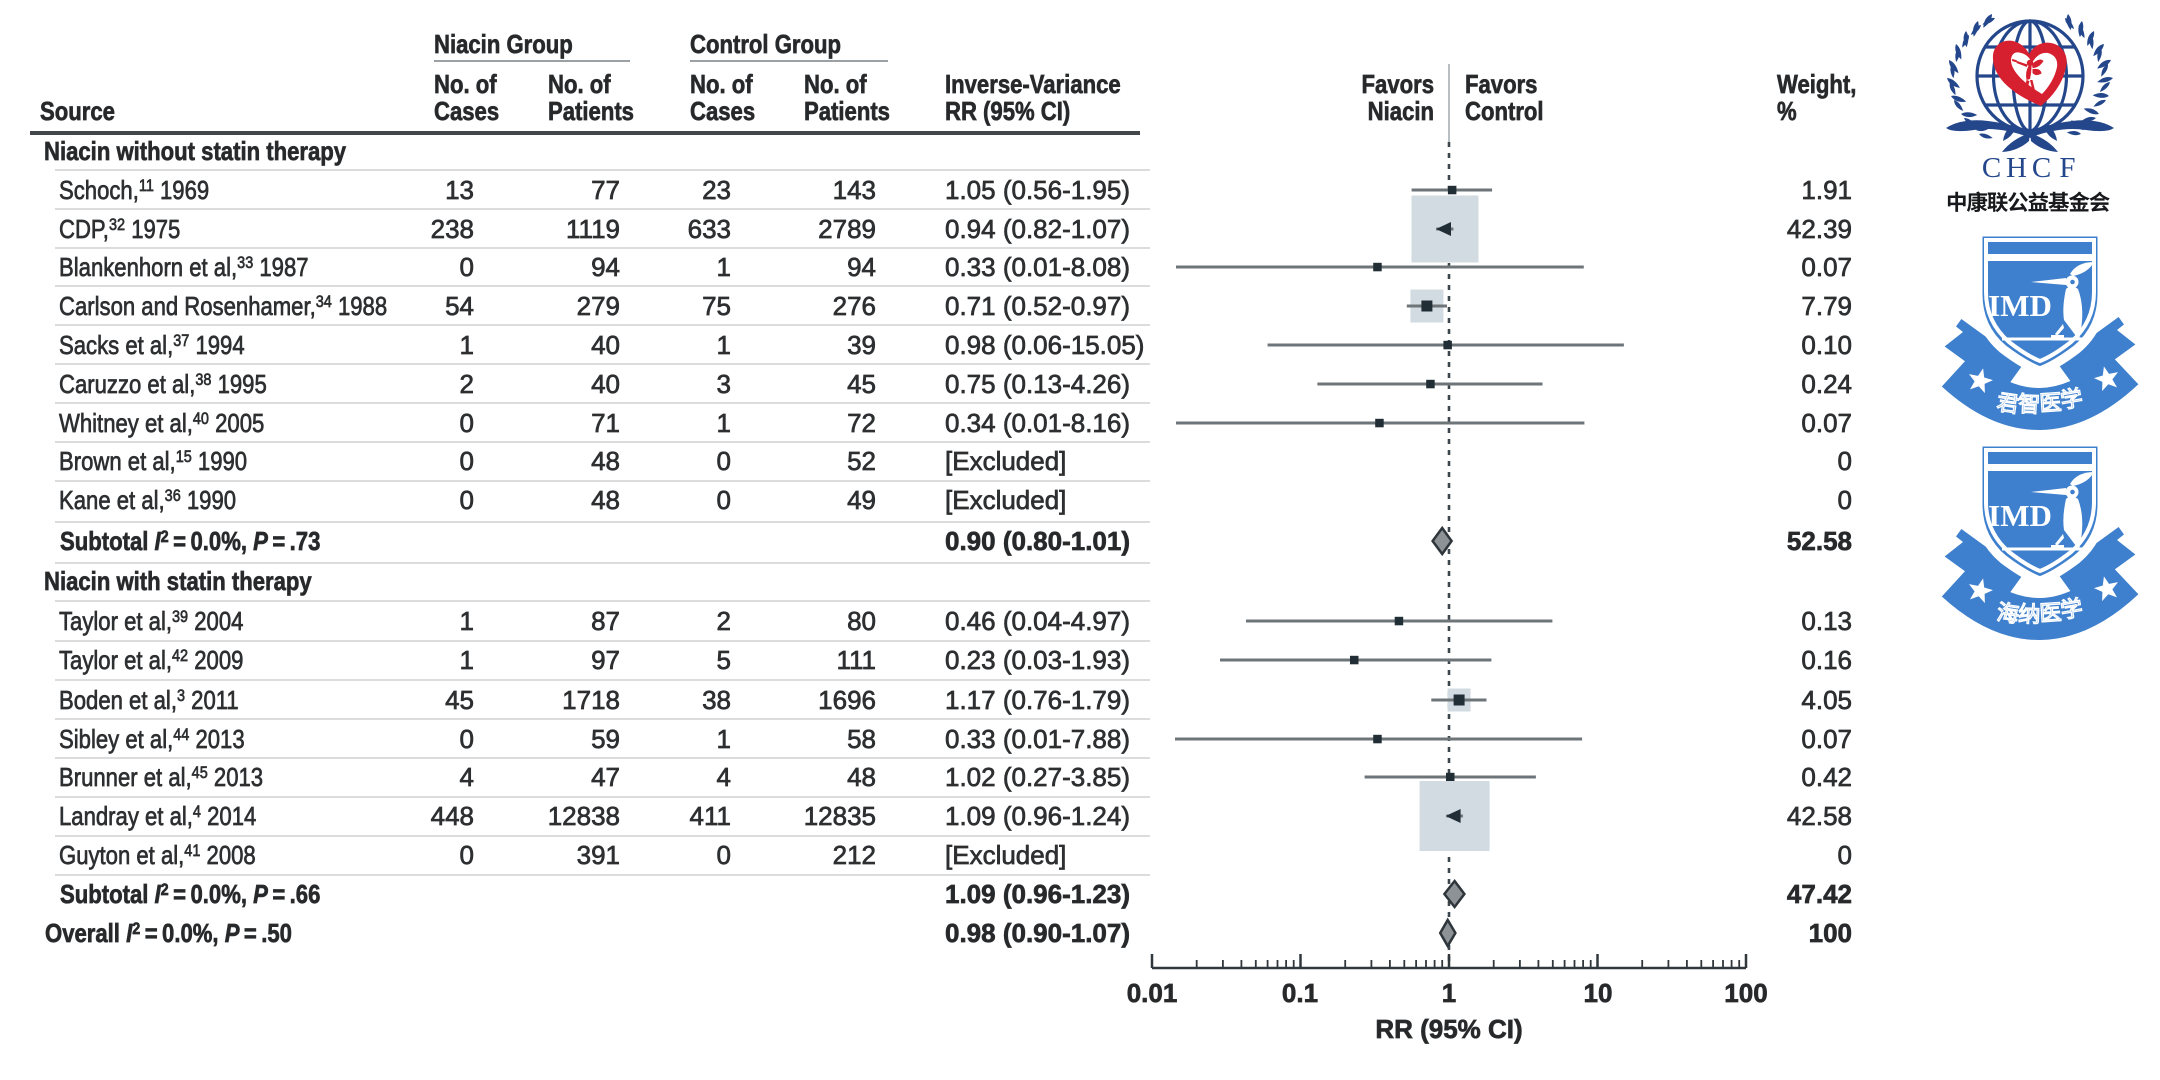 The width and height of the screenshot is (2160, 1080). What do you see at coordinates (2067, 168) in the screenshot?
I see `svg-text: F` at bounding box center [2067, 168].